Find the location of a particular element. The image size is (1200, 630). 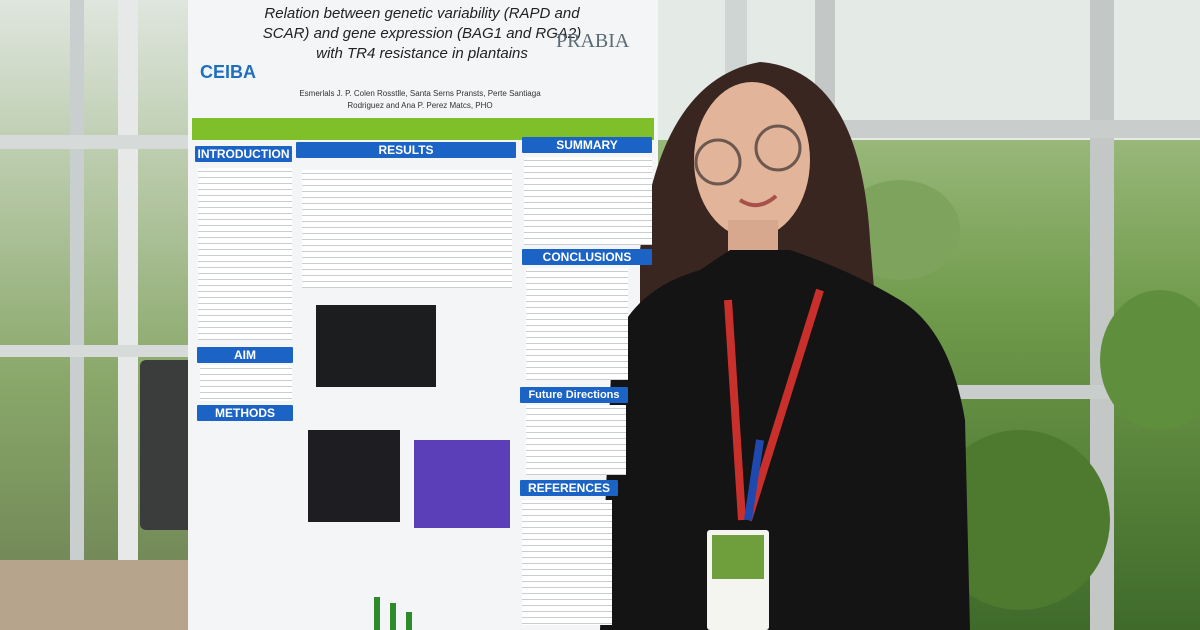

logo-right: PRABIA is located at coordinates (593, 41).